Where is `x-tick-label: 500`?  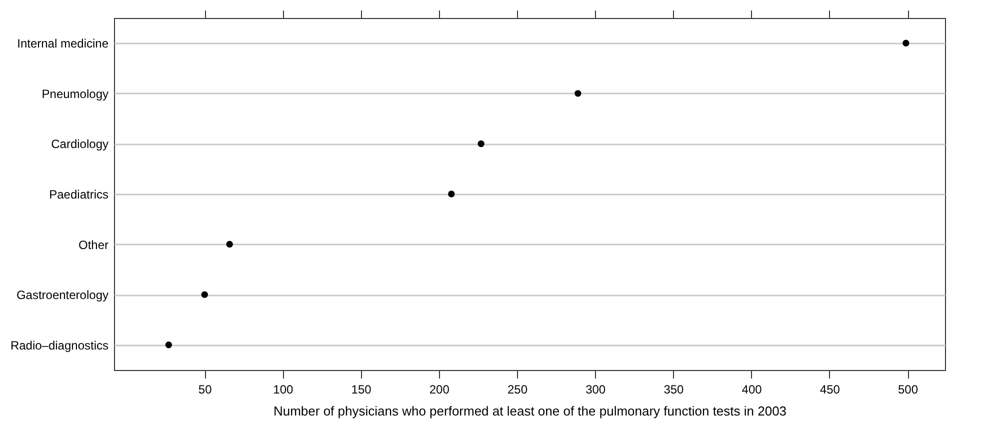 x-tick-label: 500 is located at coordinates (908, 389).